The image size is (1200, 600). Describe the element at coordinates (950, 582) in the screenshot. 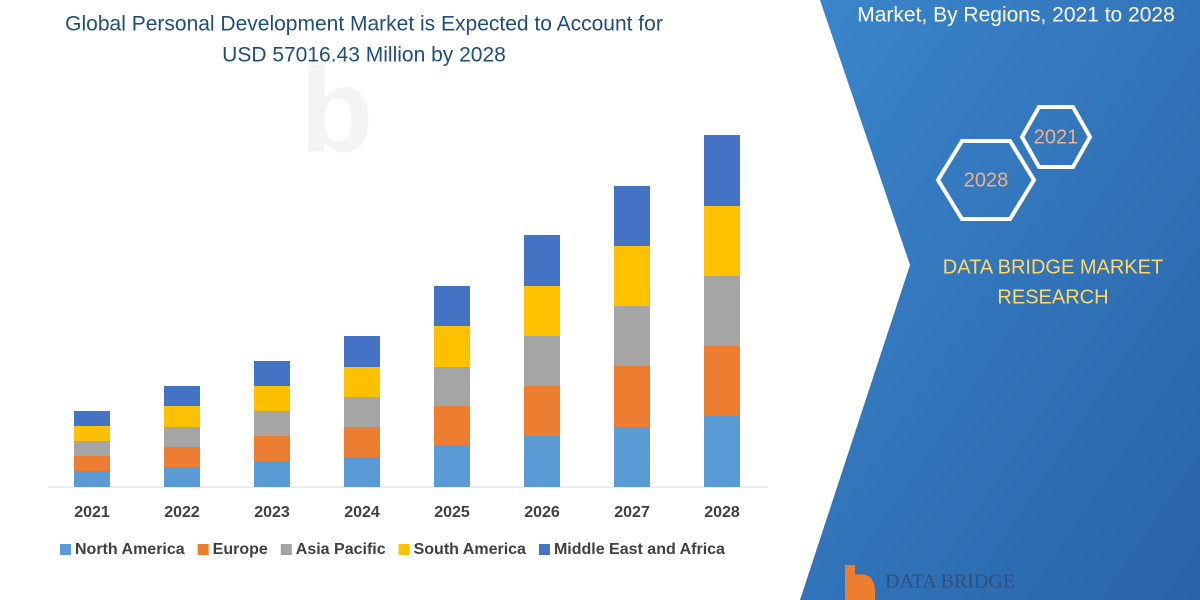

I see `logo-text: DATA BRIDGE` at that location.